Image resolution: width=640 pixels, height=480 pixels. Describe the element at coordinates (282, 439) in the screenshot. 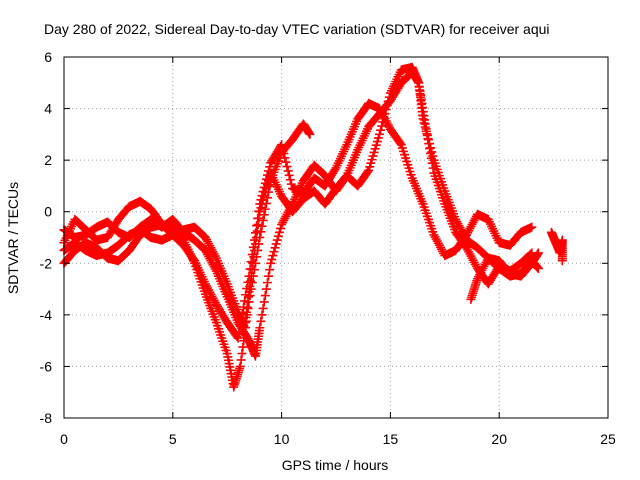

I see `x-tick-label: 10` at that location.